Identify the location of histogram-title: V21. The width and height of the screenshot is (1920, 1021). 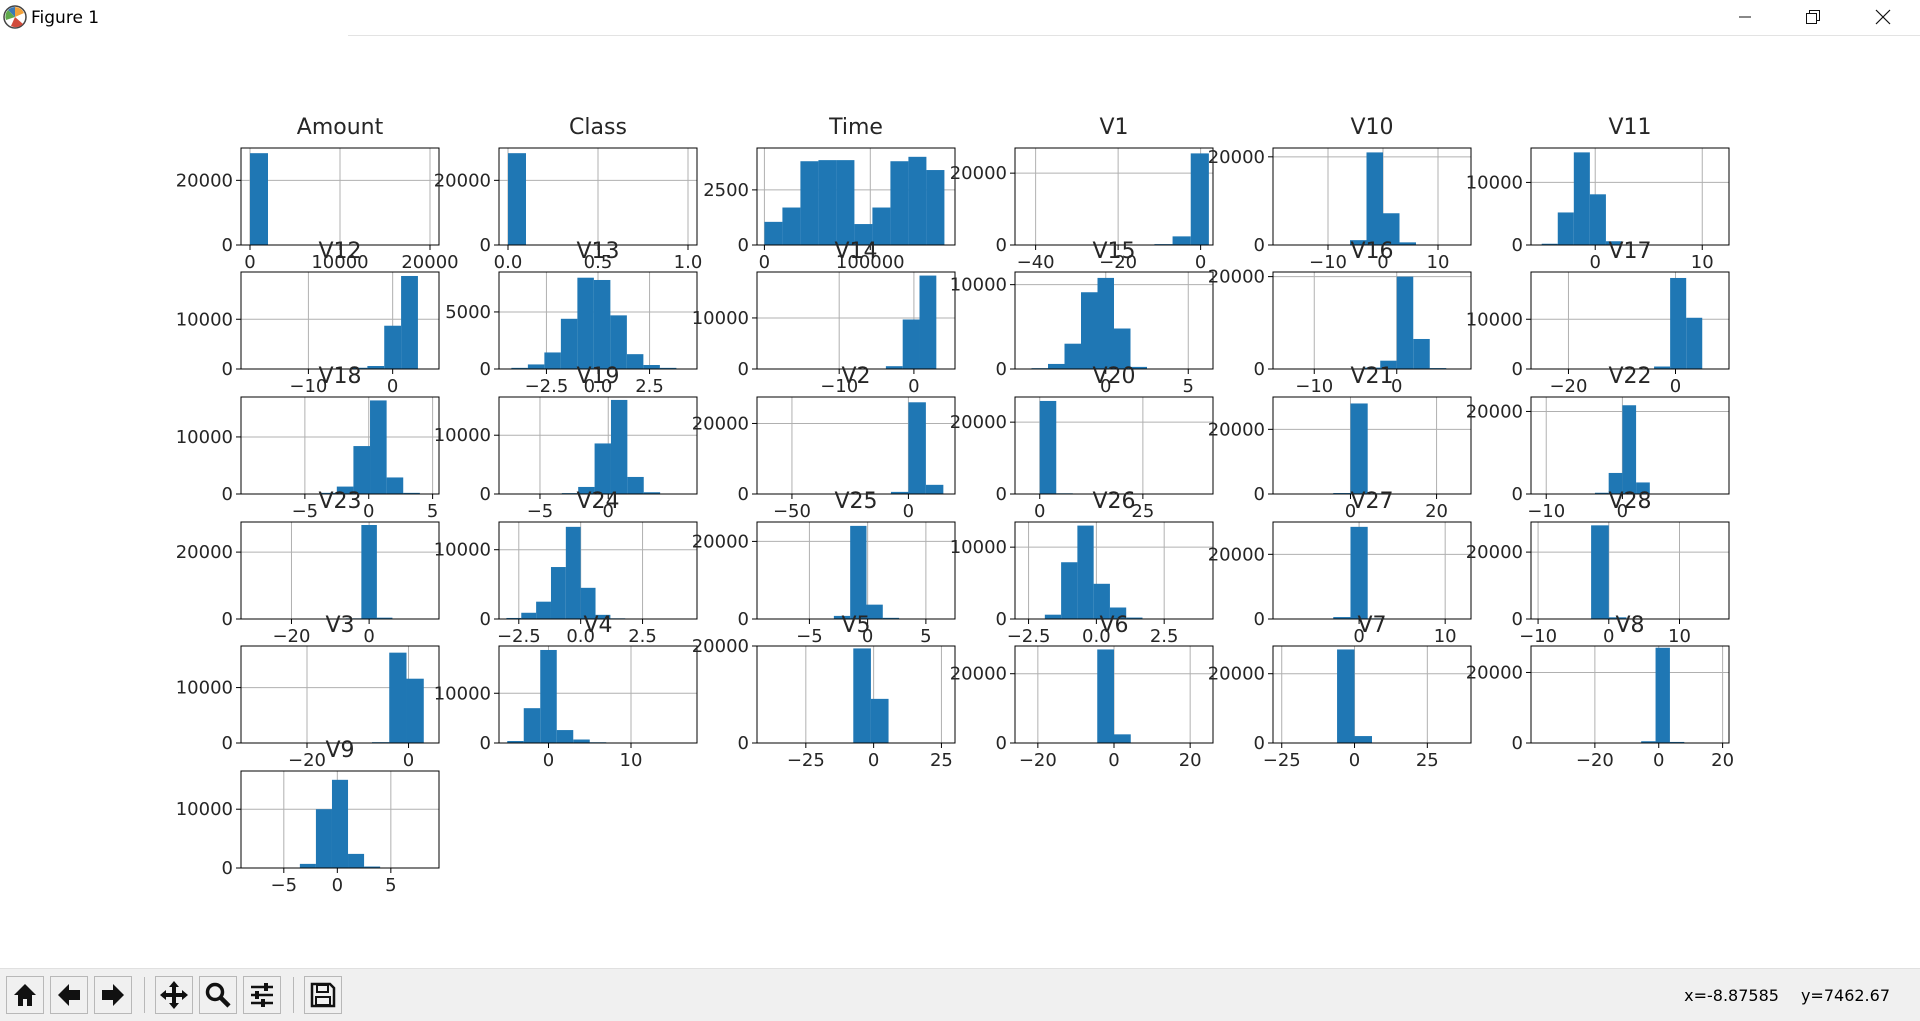
(1371, 376).